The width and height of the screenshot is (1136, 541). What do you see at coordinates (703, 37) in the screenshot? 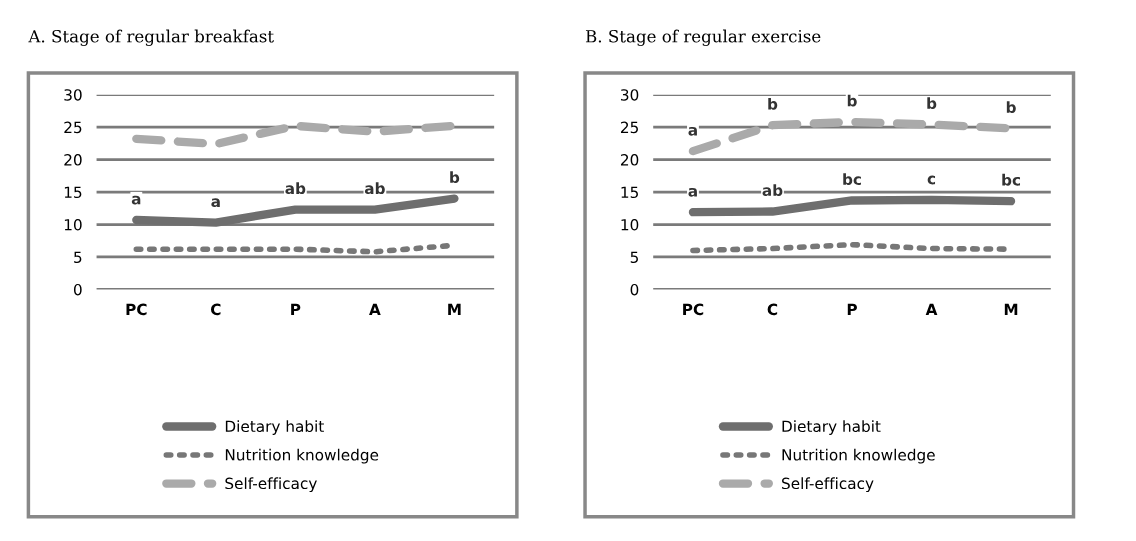
I see `chart-title: B. Stage of regular exercise` at bounding box center [703, 37].